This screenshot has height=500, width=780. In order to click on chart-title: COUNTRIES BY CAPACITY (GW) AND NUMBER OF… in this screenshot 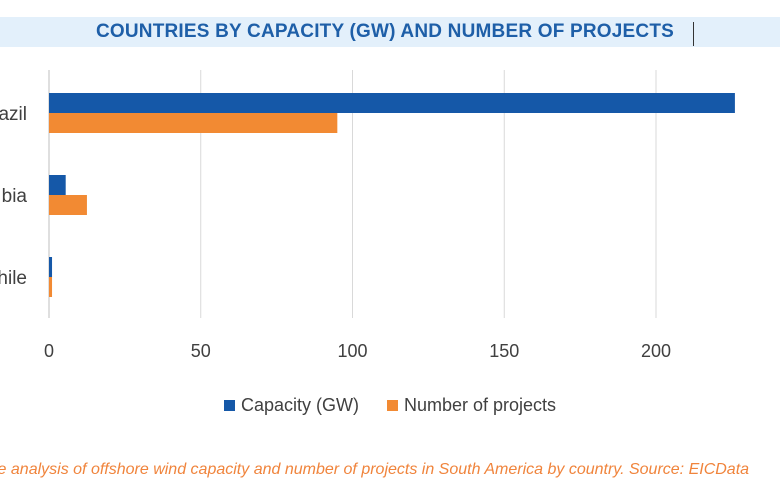, I will do `click(385, 31)`.